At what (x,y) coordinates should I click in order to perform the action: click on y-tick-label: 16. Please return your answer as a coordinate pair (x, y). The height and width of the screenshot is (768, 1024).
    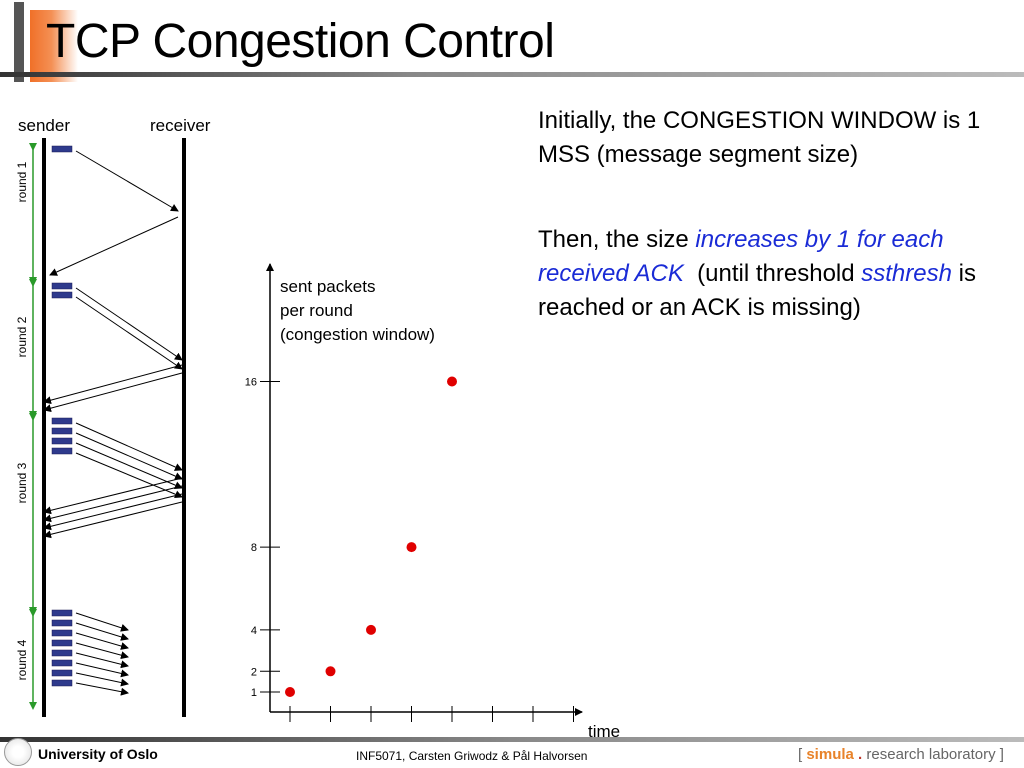
    Looking at the image, I should click on (251, 383).